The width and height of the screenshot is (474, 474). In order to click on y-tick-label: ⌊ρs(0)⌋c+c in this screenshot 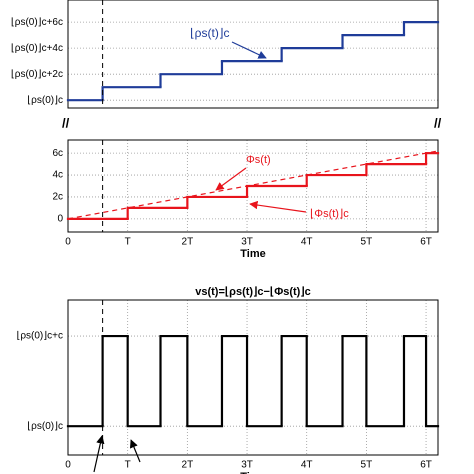, I will do `click(39, 336)`.